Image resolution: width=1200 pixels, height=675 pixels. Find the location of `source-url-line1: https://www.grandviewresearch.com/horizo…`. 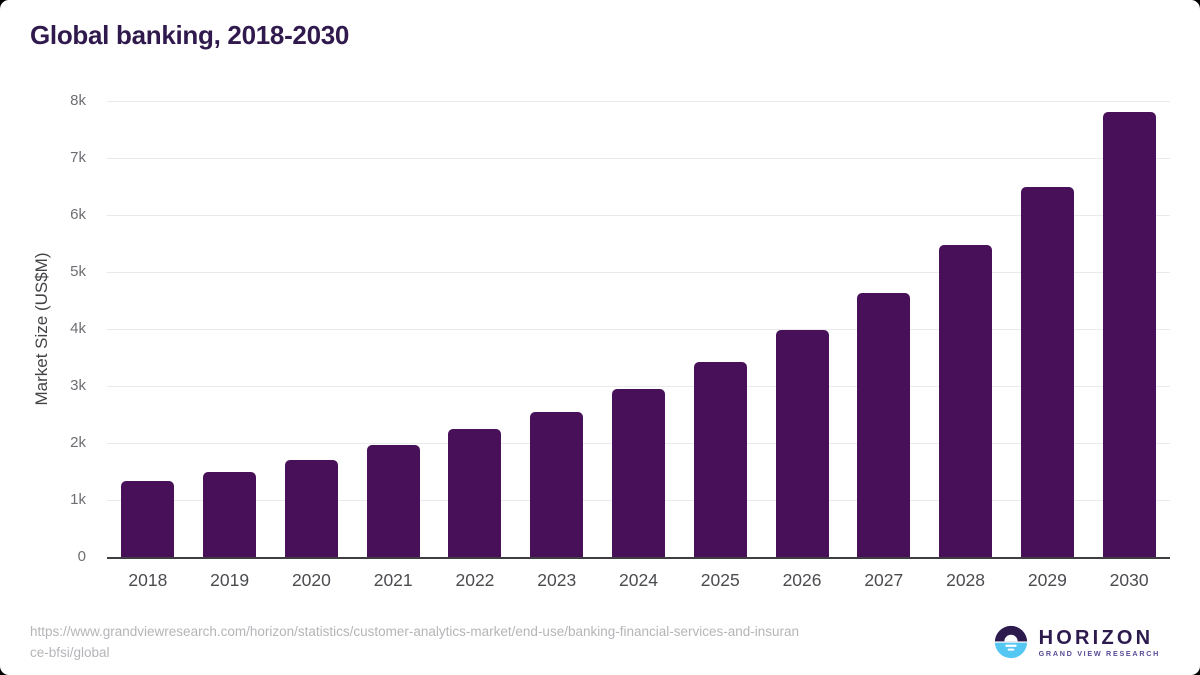

source-url-line1: https://www.grandviewresearch.com/horizo… is located at coordinates (415, 631).